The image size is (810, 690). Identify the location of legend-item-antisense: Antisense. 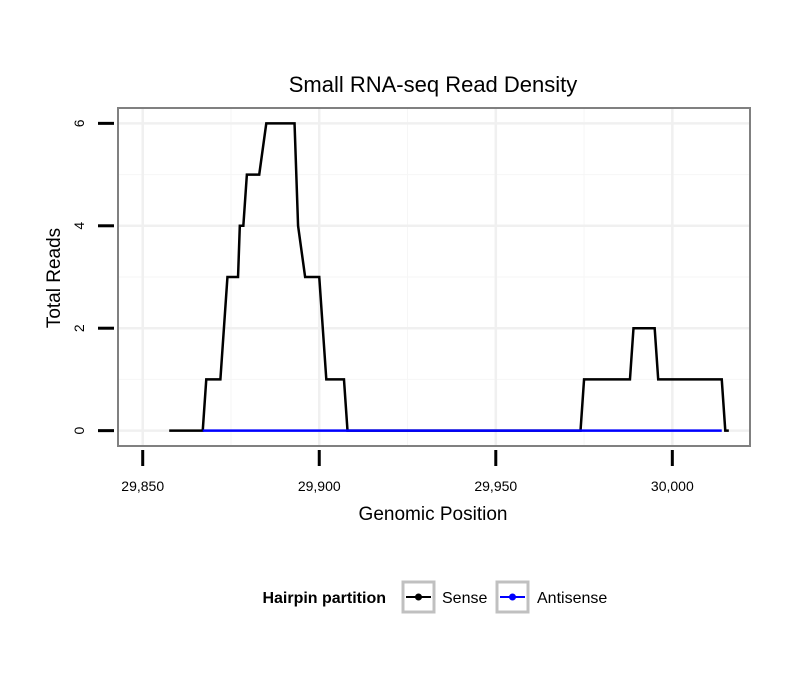
(551, 597).